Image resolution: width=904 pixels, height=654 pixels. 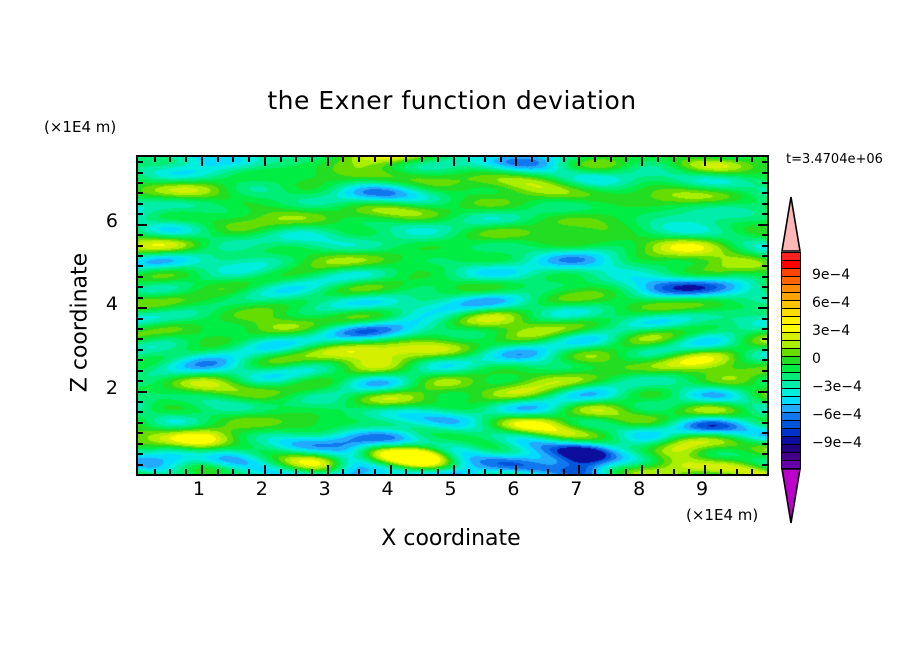 I want to click on colorbar-tick-label: −3e−4, so click(x=837, y=387).